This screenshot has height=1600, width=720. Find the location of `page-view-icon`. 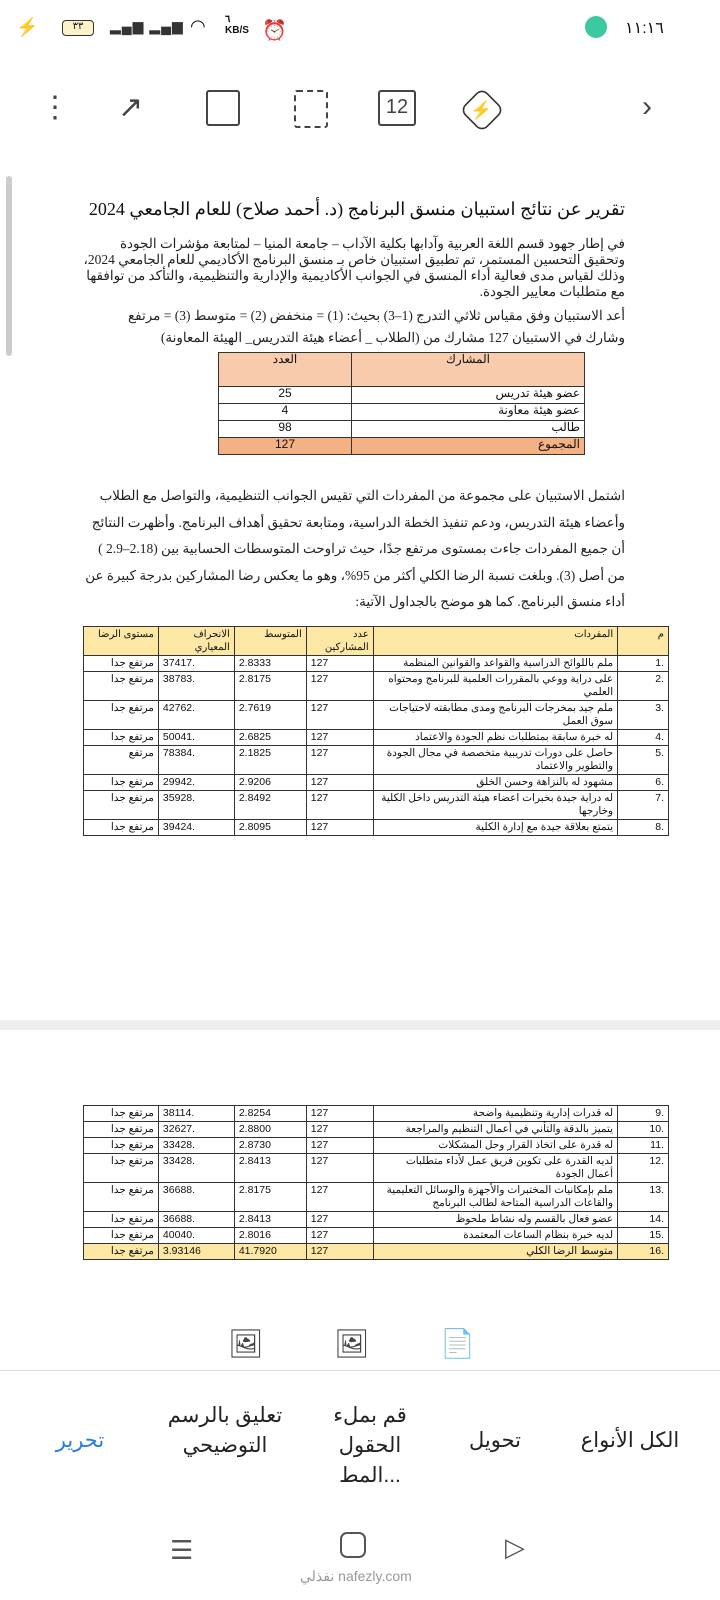

page-view-icon is located at coordinates (223, 108).